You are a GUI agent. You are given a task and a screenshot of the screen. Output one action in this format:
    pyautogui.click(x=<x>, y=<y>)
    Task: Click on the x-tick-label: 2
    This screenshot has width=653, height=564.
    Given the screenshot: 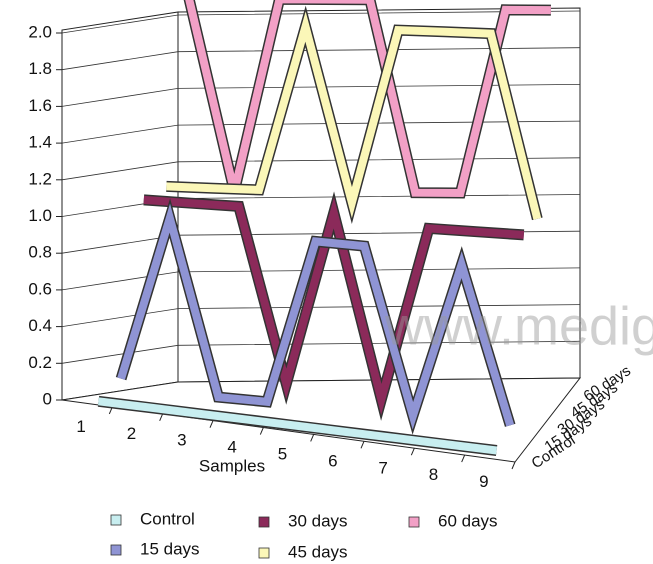 What is the action you would take?
    pyautogui.click(x=131, y=433)
    